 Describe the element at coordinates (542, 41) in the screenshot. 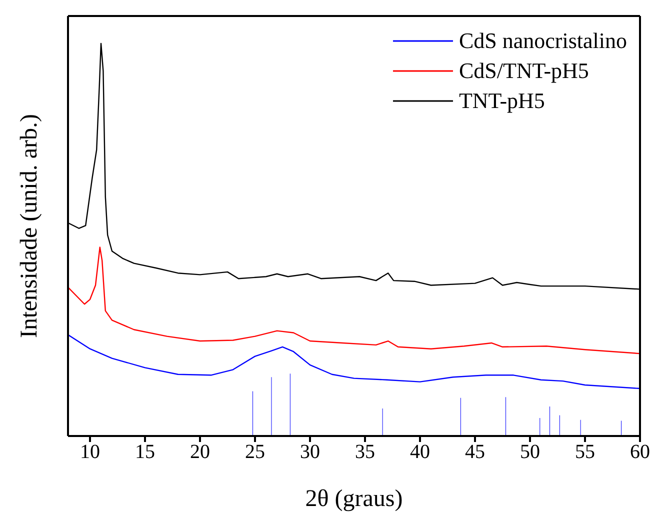

I see `legend-label: CdS nanocristalino` at that location.